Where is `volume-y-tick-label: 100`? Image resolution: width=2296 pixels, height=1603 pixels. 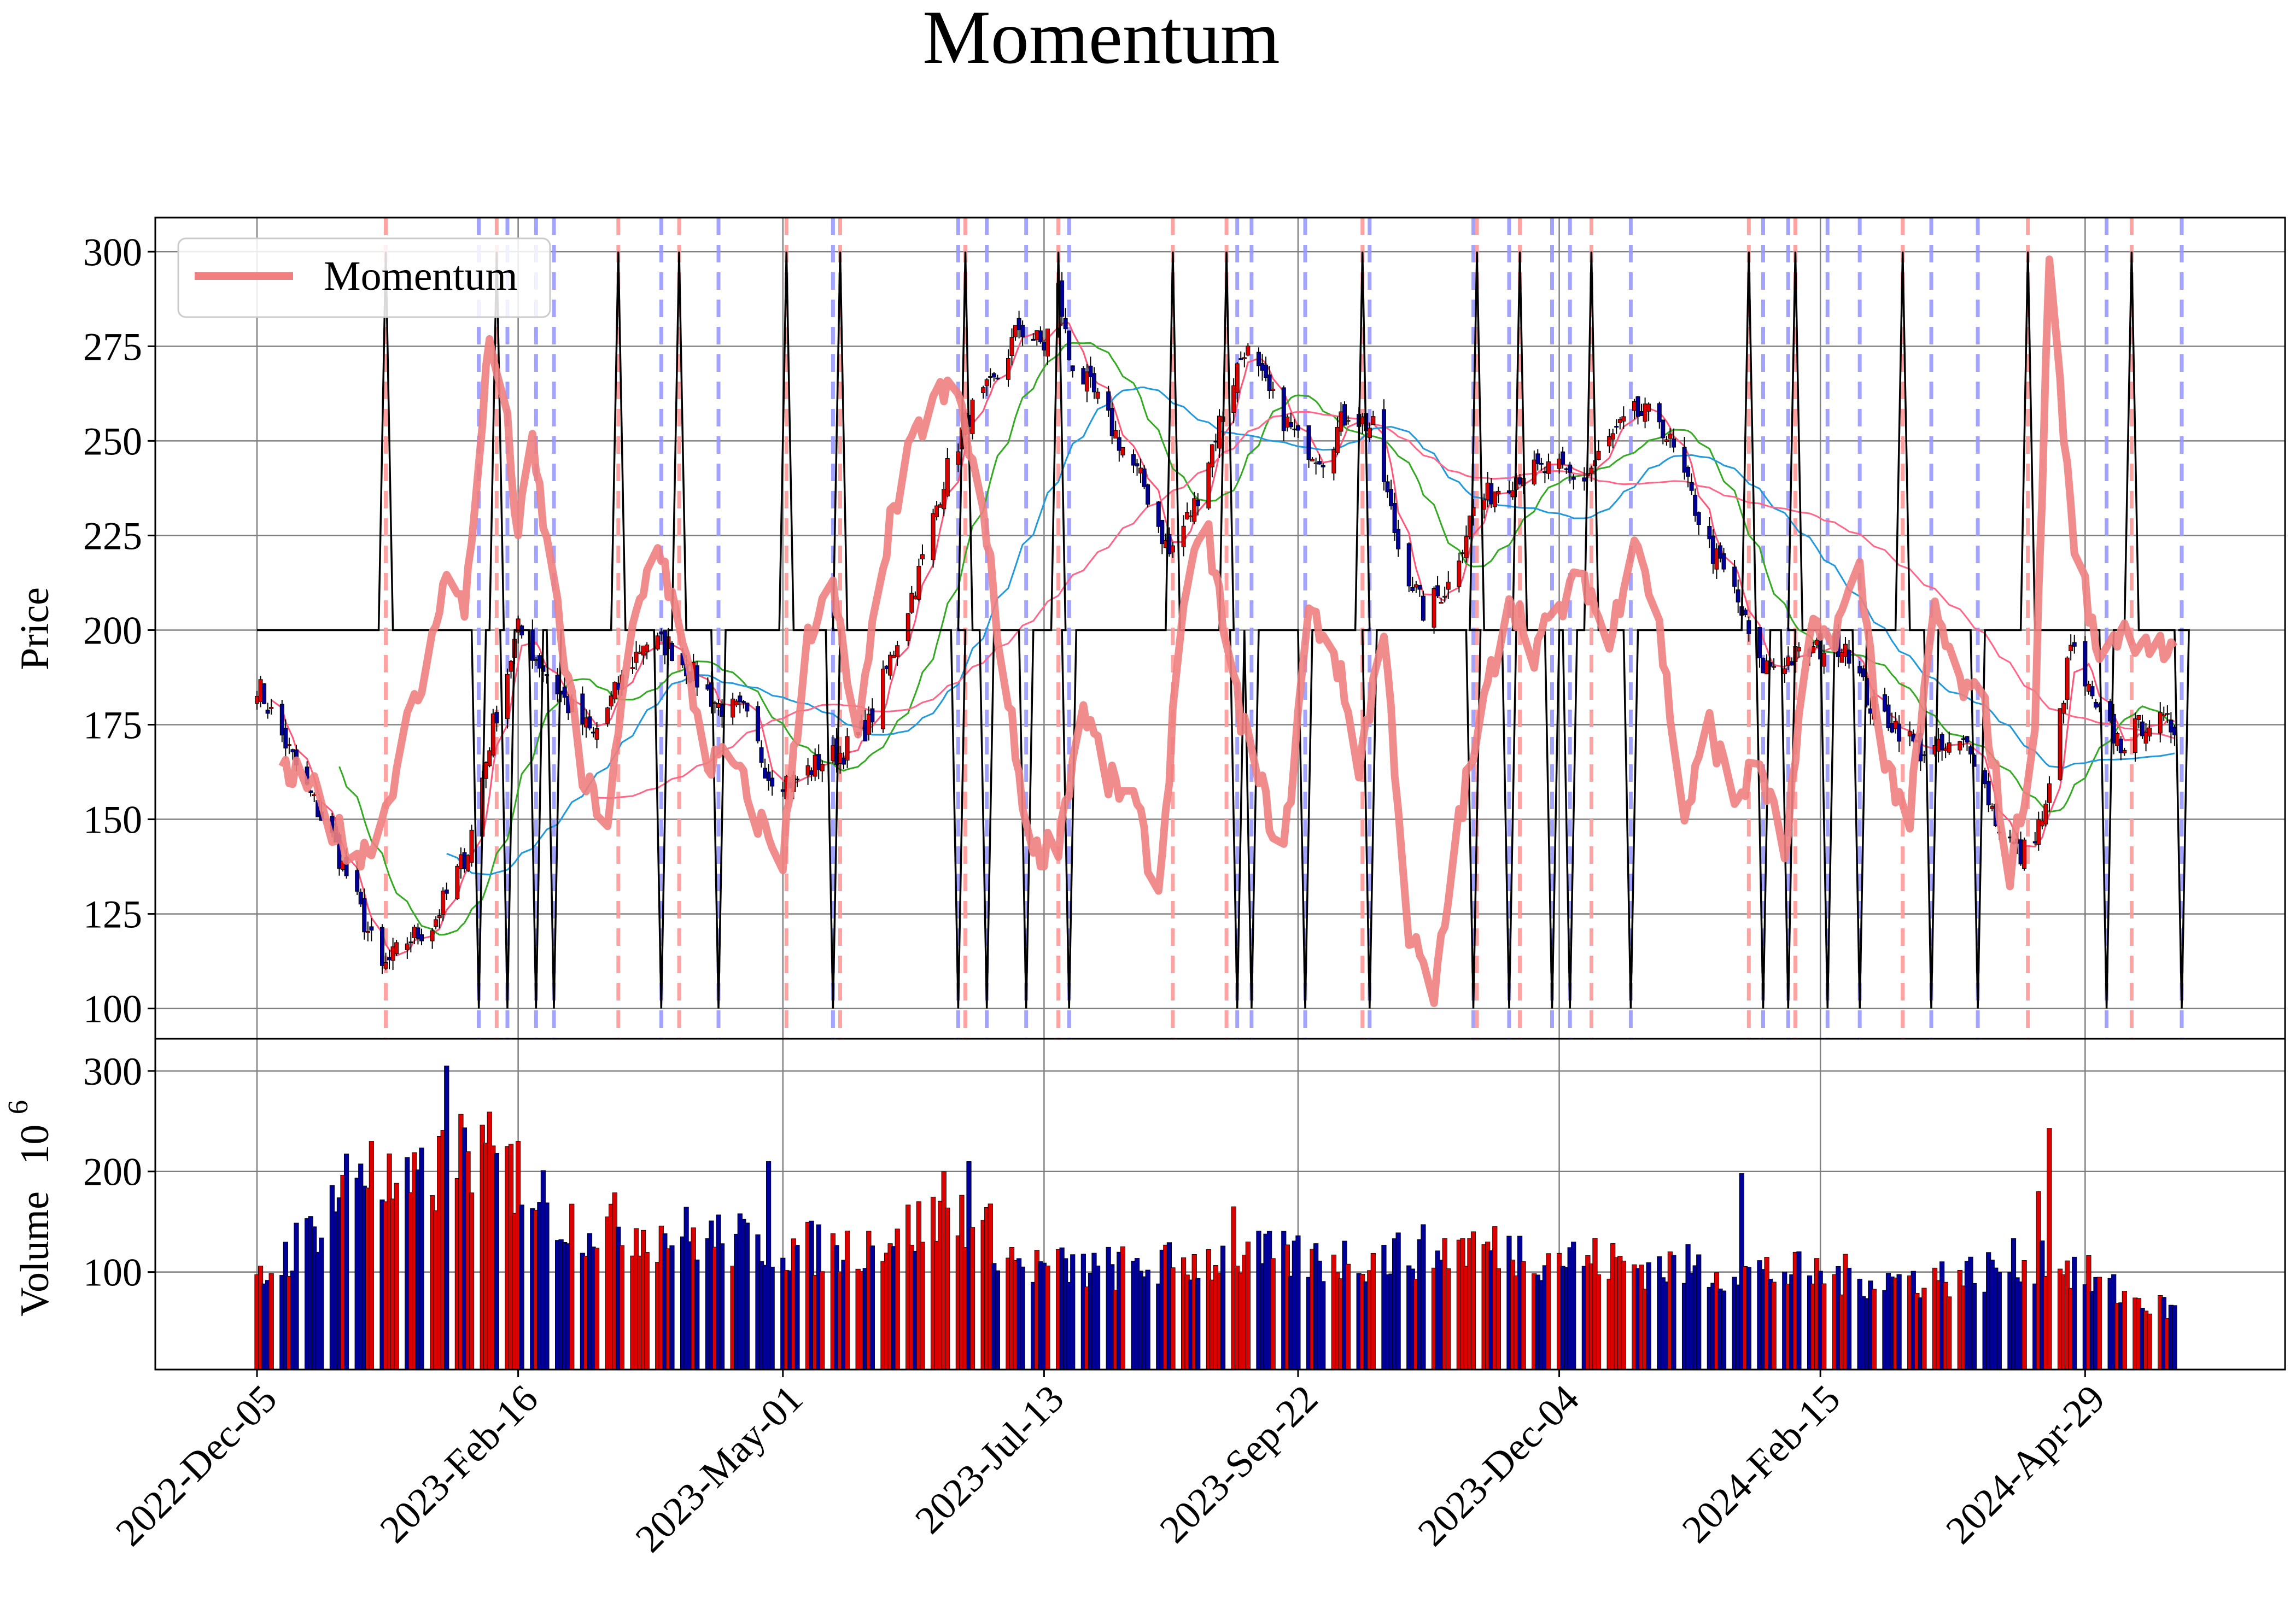
volume-y-tick-label: 100 is located at coordinates (112, 1273).